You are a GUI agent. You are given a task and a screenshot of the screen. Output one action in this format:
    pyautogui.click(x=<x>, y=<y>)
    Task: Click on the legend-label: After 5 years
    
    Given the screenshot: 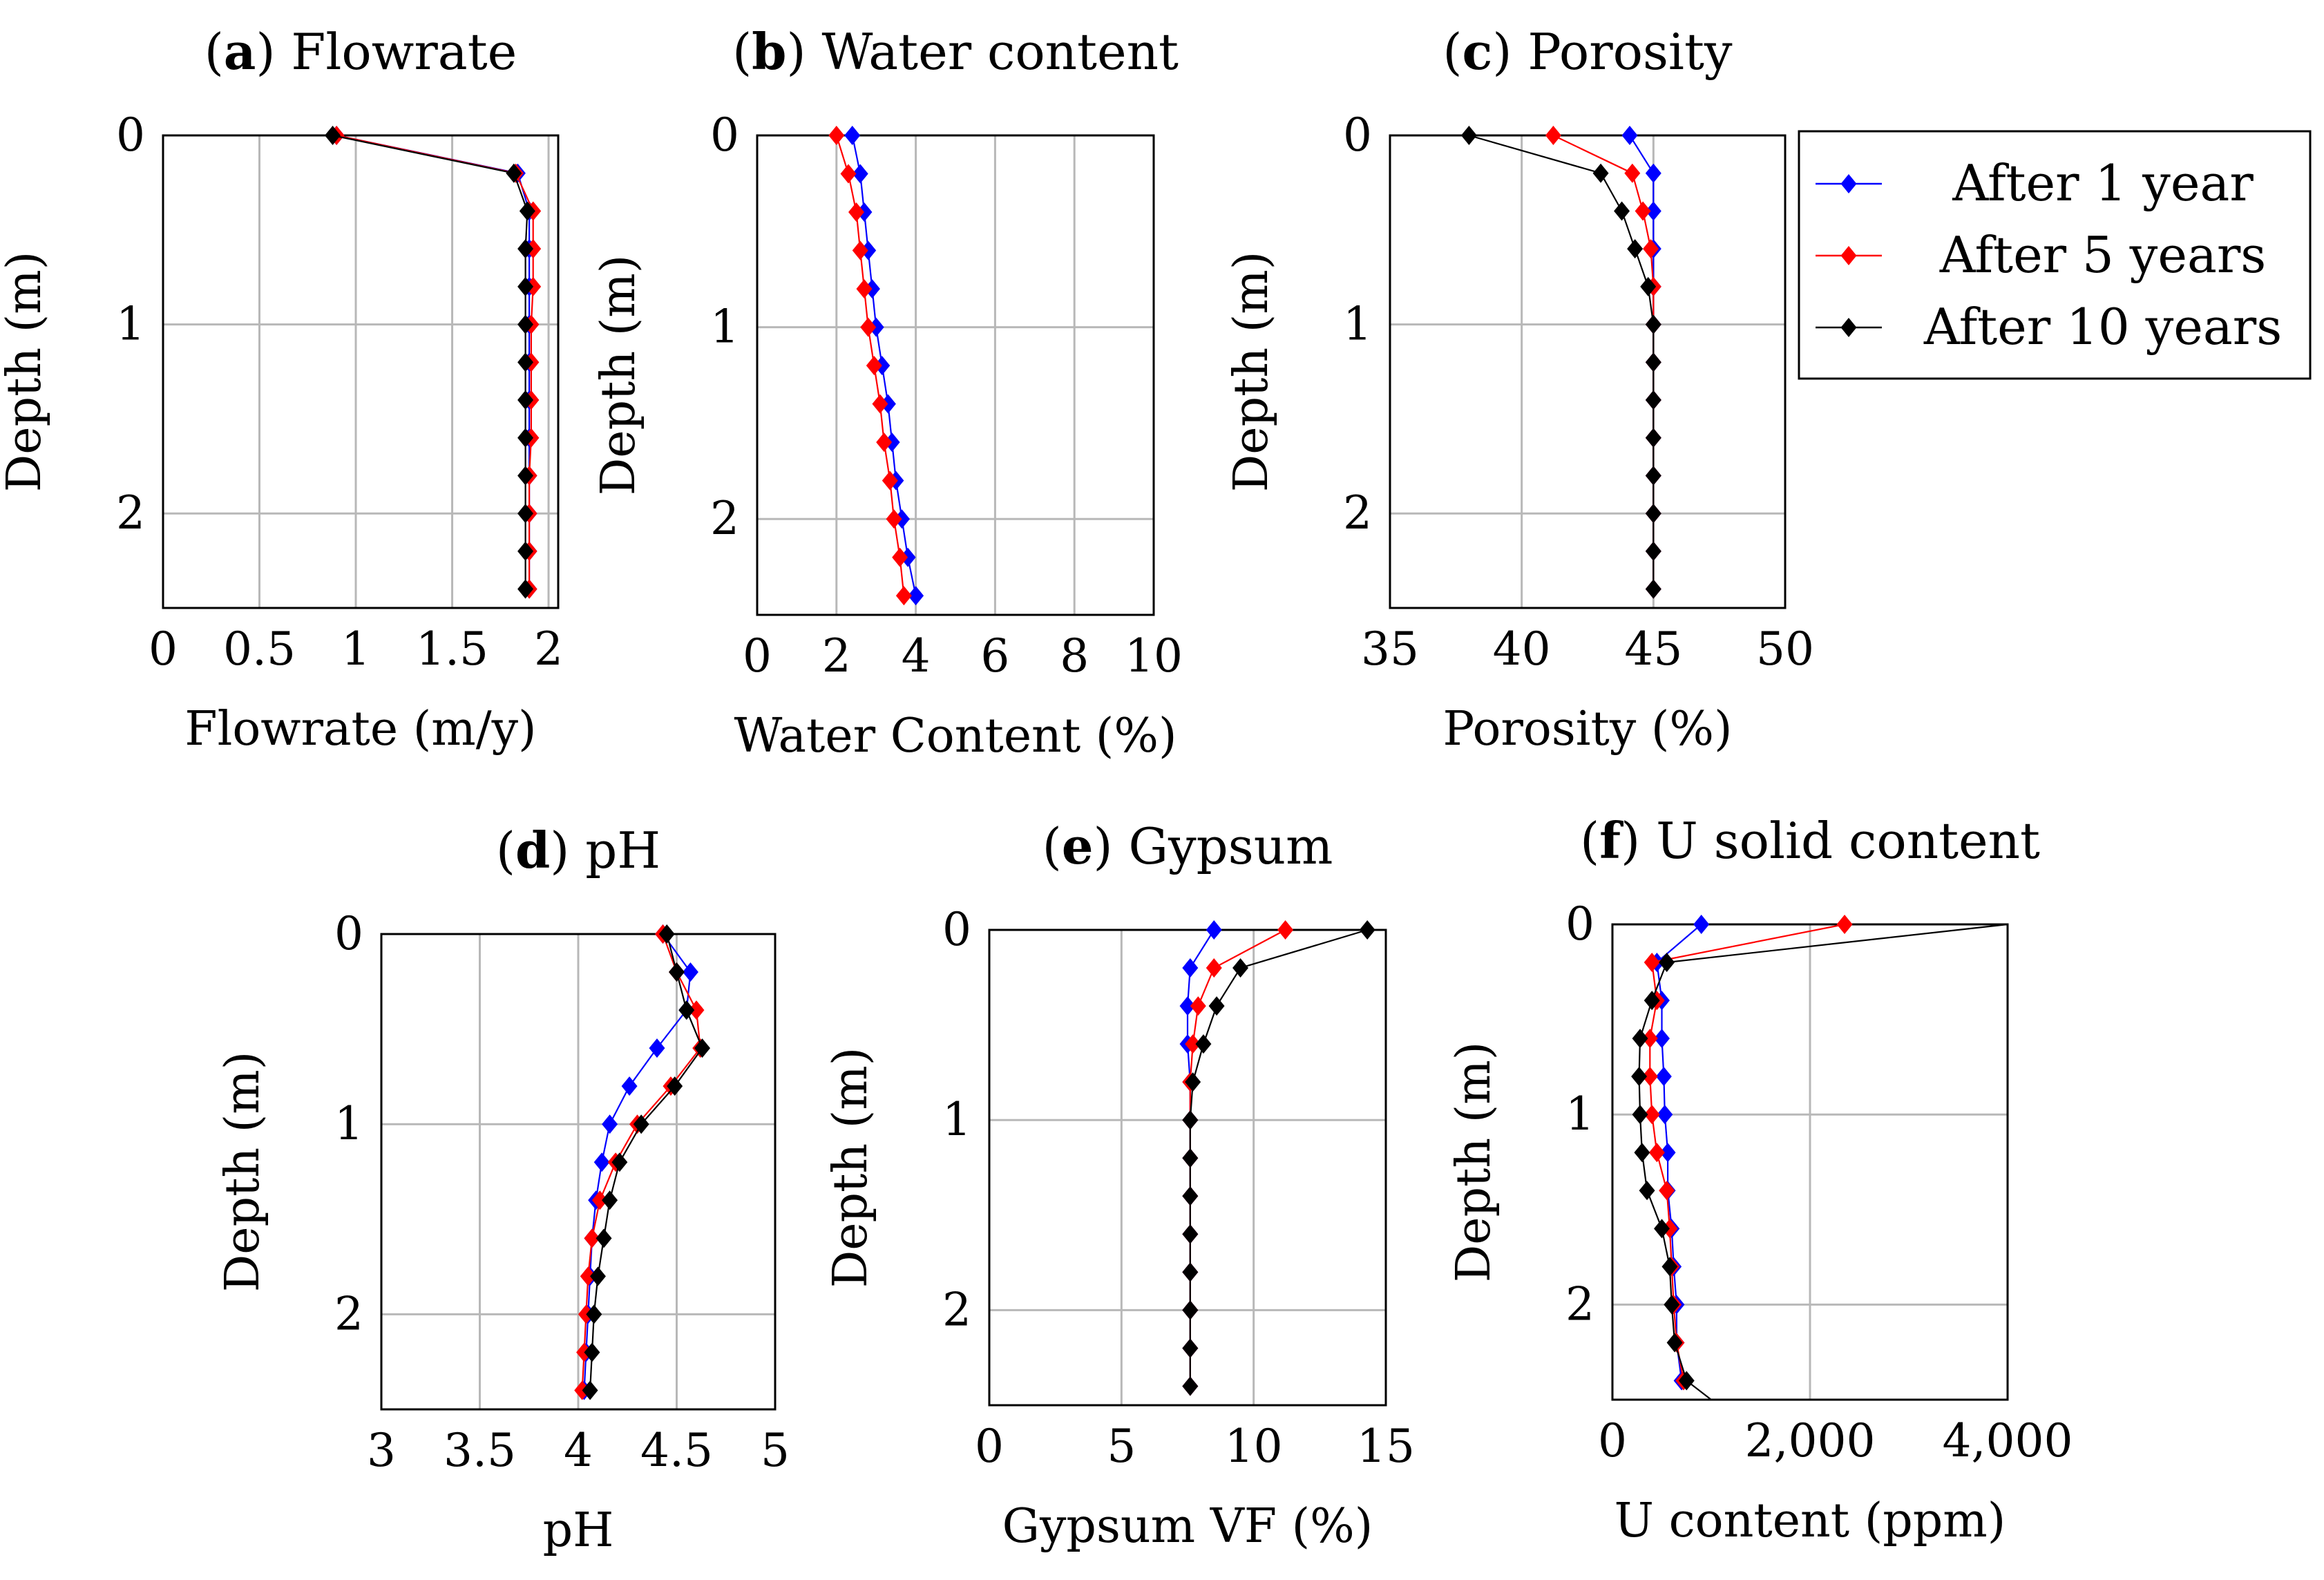 What is the action you would take?
    pyautogui.click(x=2103, y=255)
    